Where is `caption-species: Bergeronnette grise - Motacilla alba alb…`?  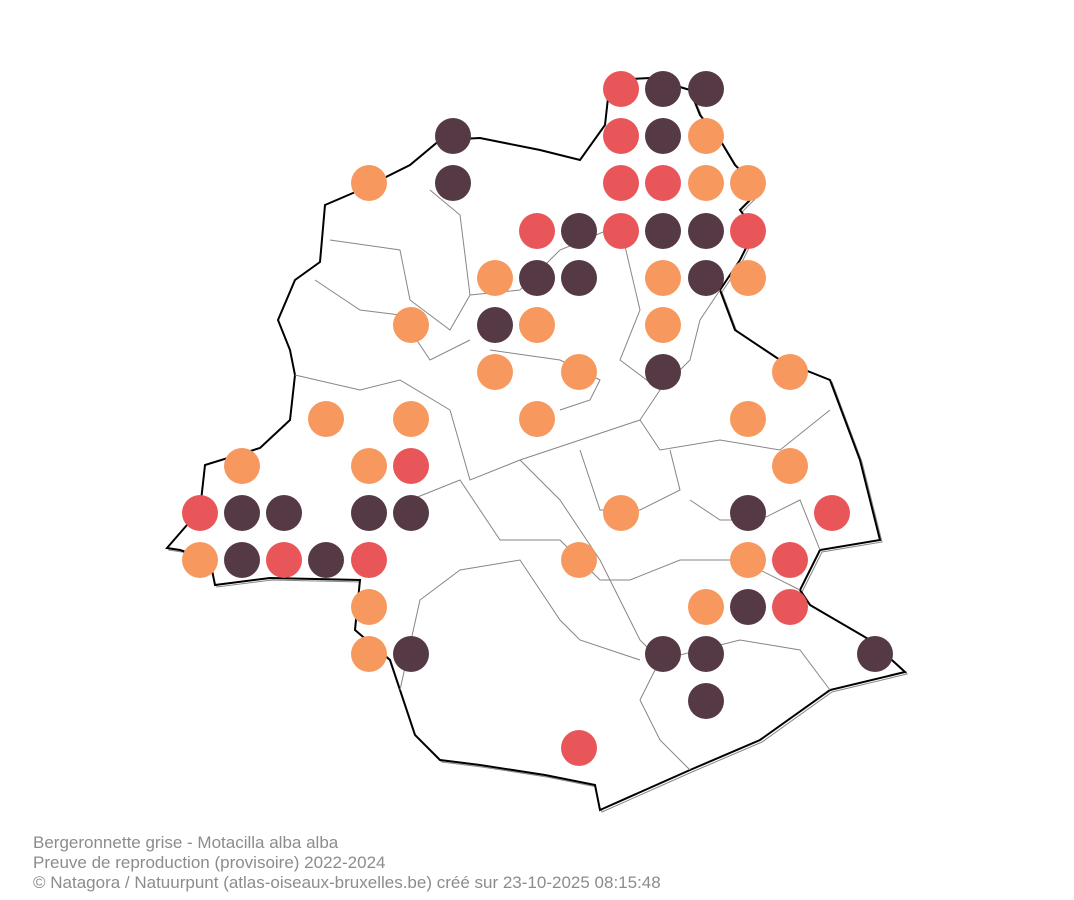
caption-species: Bergeronnette grise - Motacilla alba alb… is located at coordinates (186, 842).